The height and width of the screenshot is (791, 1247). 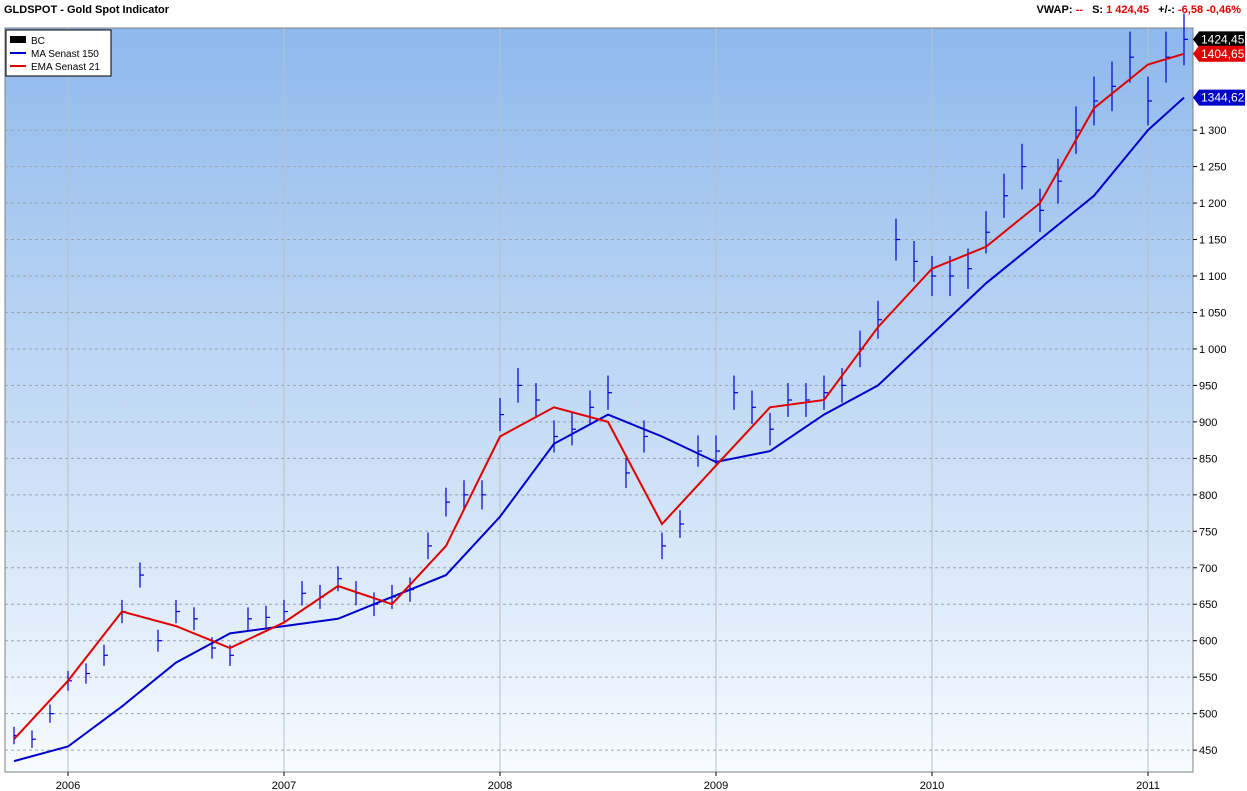 I want to click on vwap-label: VWAP:, so click(x=1054, y=10).